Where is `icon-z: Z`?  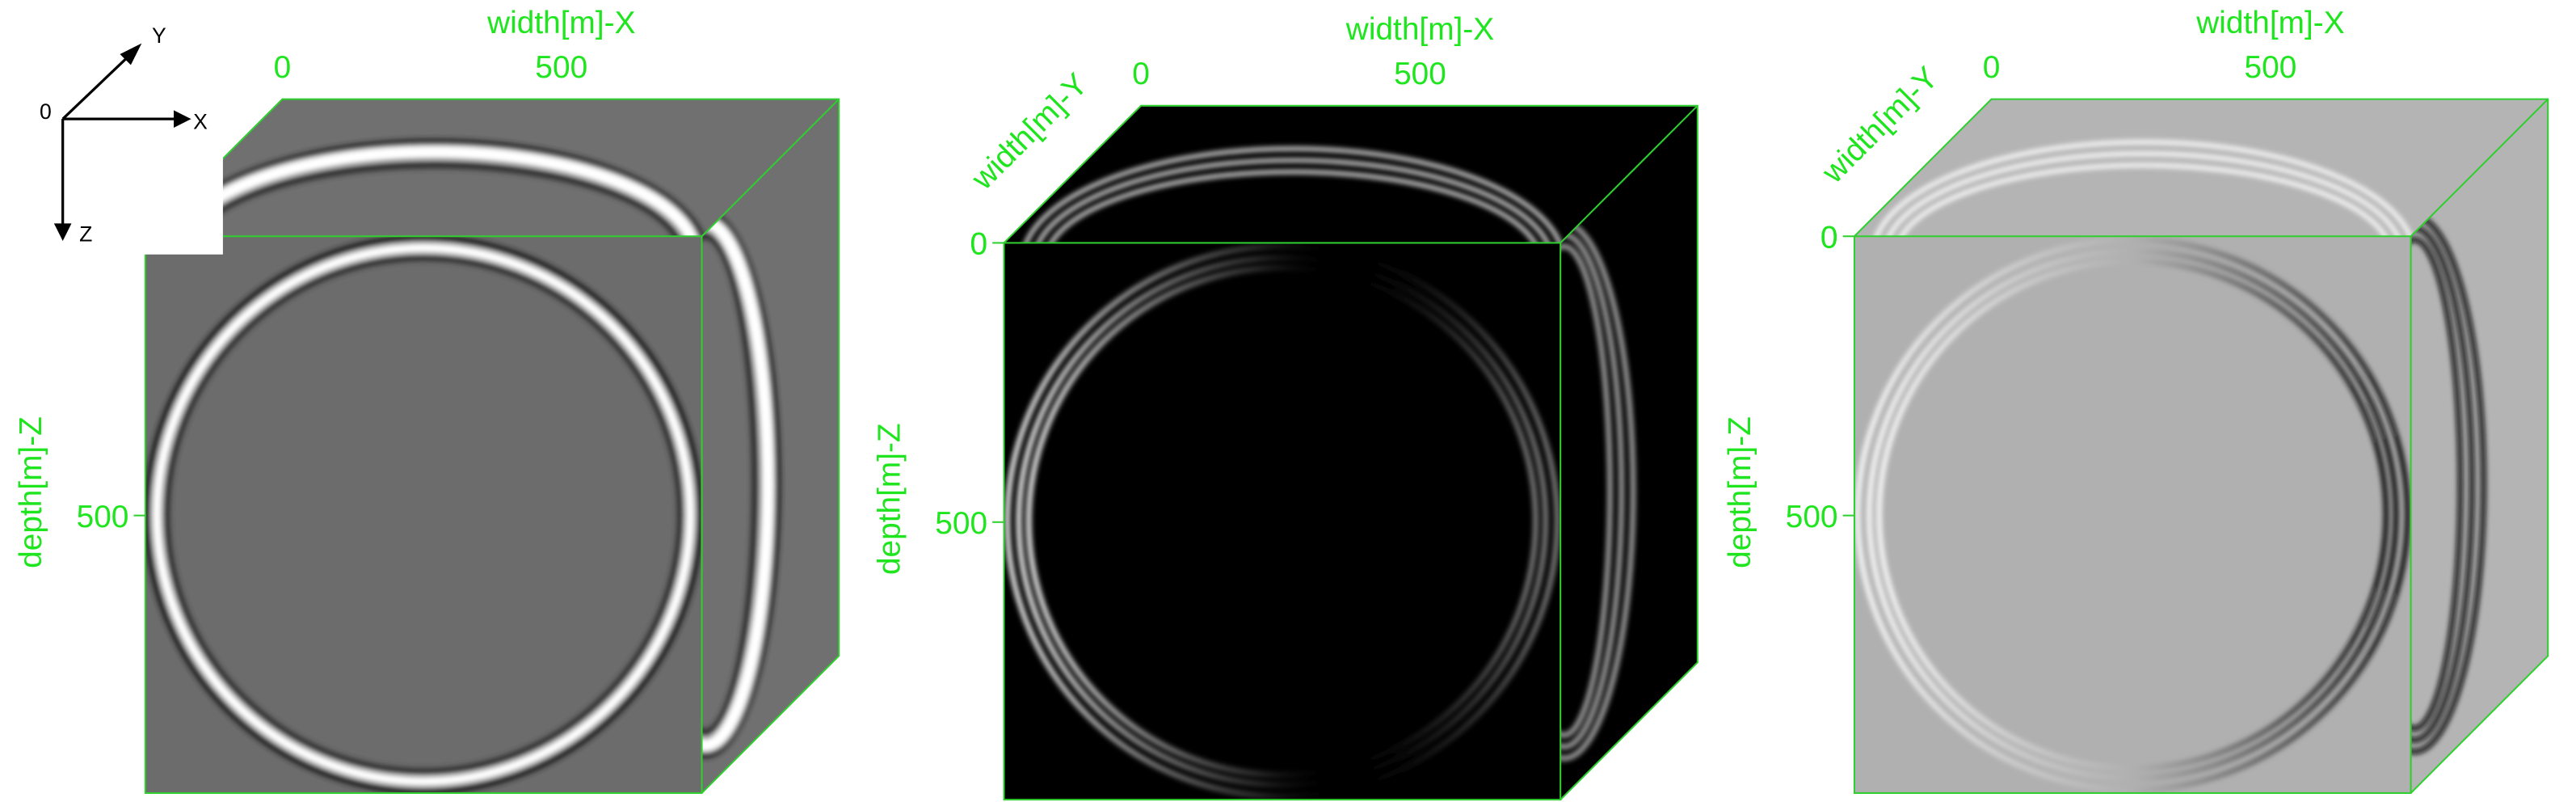
icon-z: Z is located at coordinates (85, 234).